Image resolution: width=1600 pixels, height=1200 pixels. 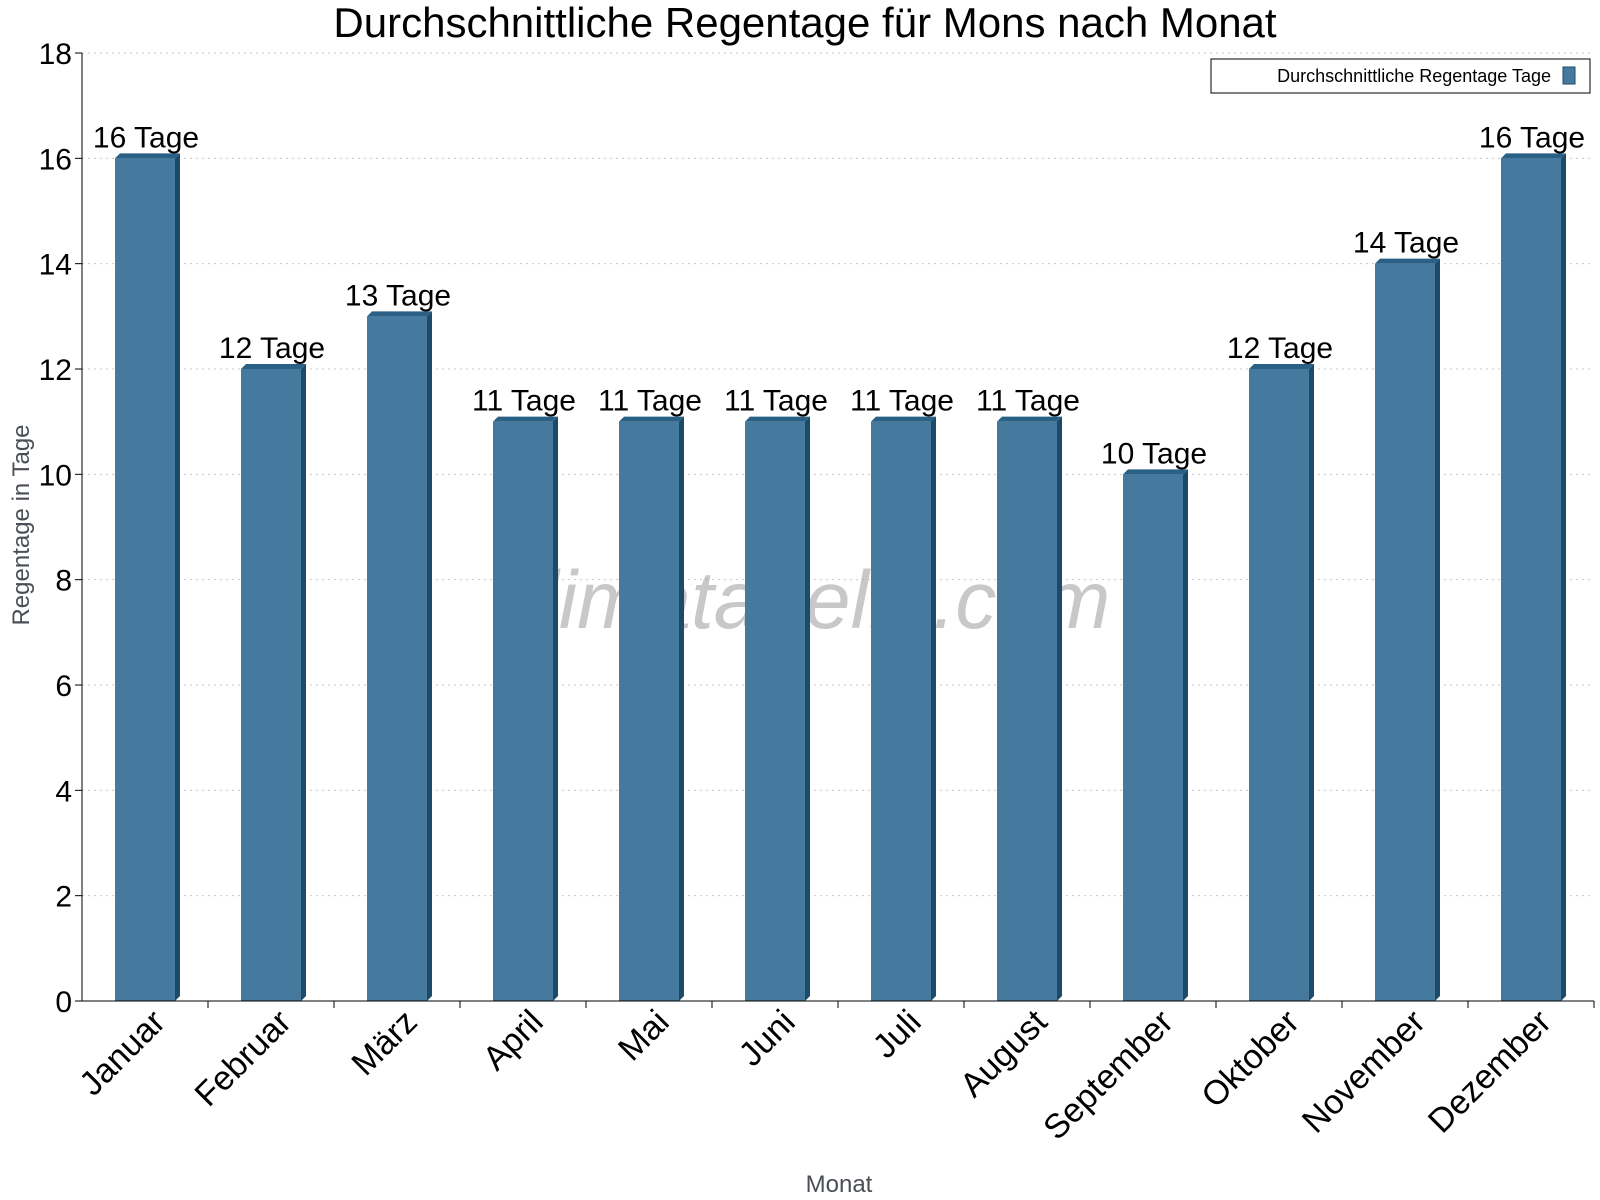 I want to click on x-tick-label: Juni, so click(x=767, y=1038).